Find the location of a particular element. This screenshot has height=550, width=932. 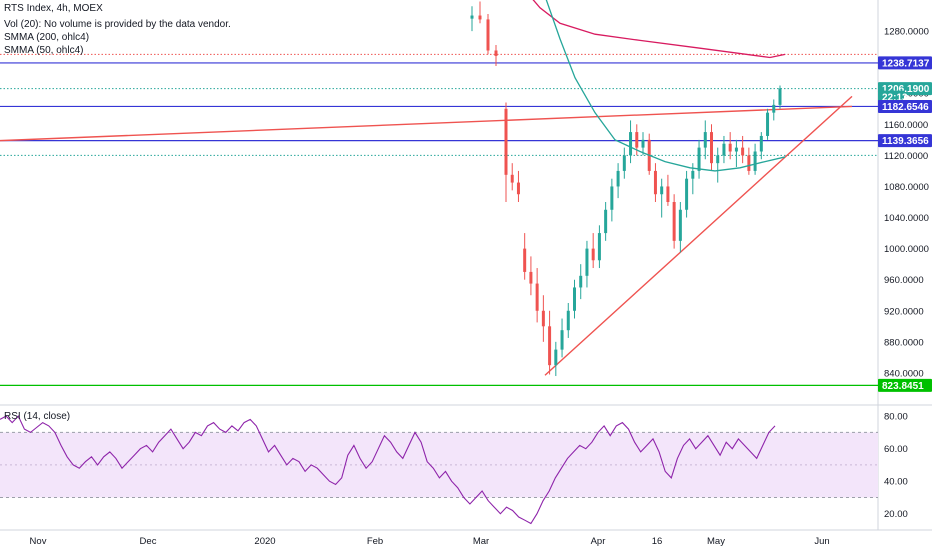

rsi-tick-label: 40.00 is located at coordinates (896, 482).